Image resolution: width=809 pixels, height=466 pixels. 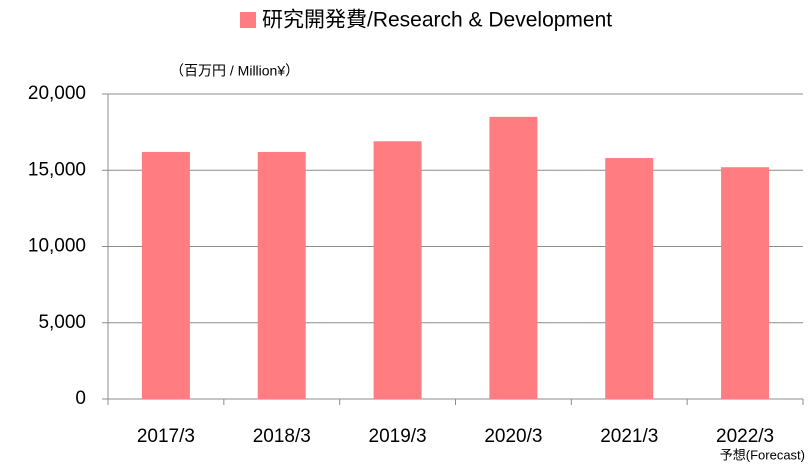 I want to click on y-tick-label: 20,000, so click(x=57, y=93).